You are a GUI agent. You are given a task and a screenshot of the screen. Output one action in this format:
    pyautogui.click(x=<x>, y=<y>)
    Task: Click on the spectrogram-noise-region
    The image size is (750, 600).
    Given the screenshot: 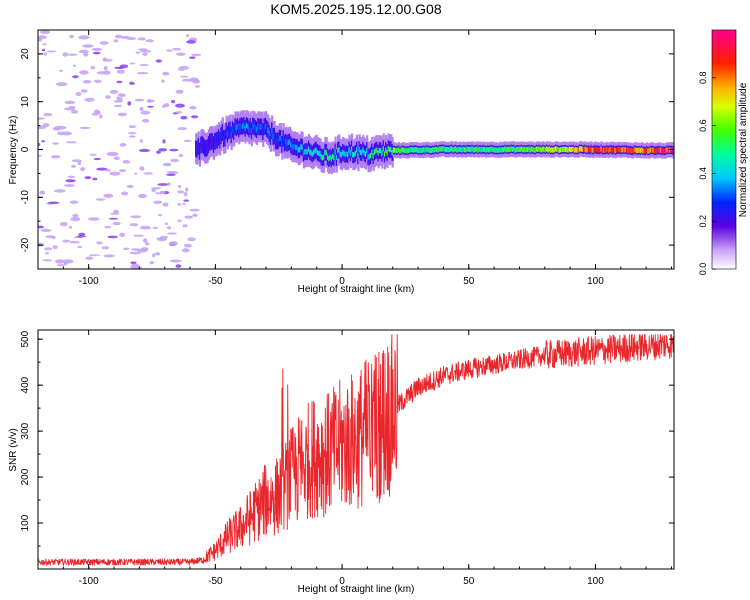 What is the action you would take?
    pyautogui.click(x=120, y=149)
    